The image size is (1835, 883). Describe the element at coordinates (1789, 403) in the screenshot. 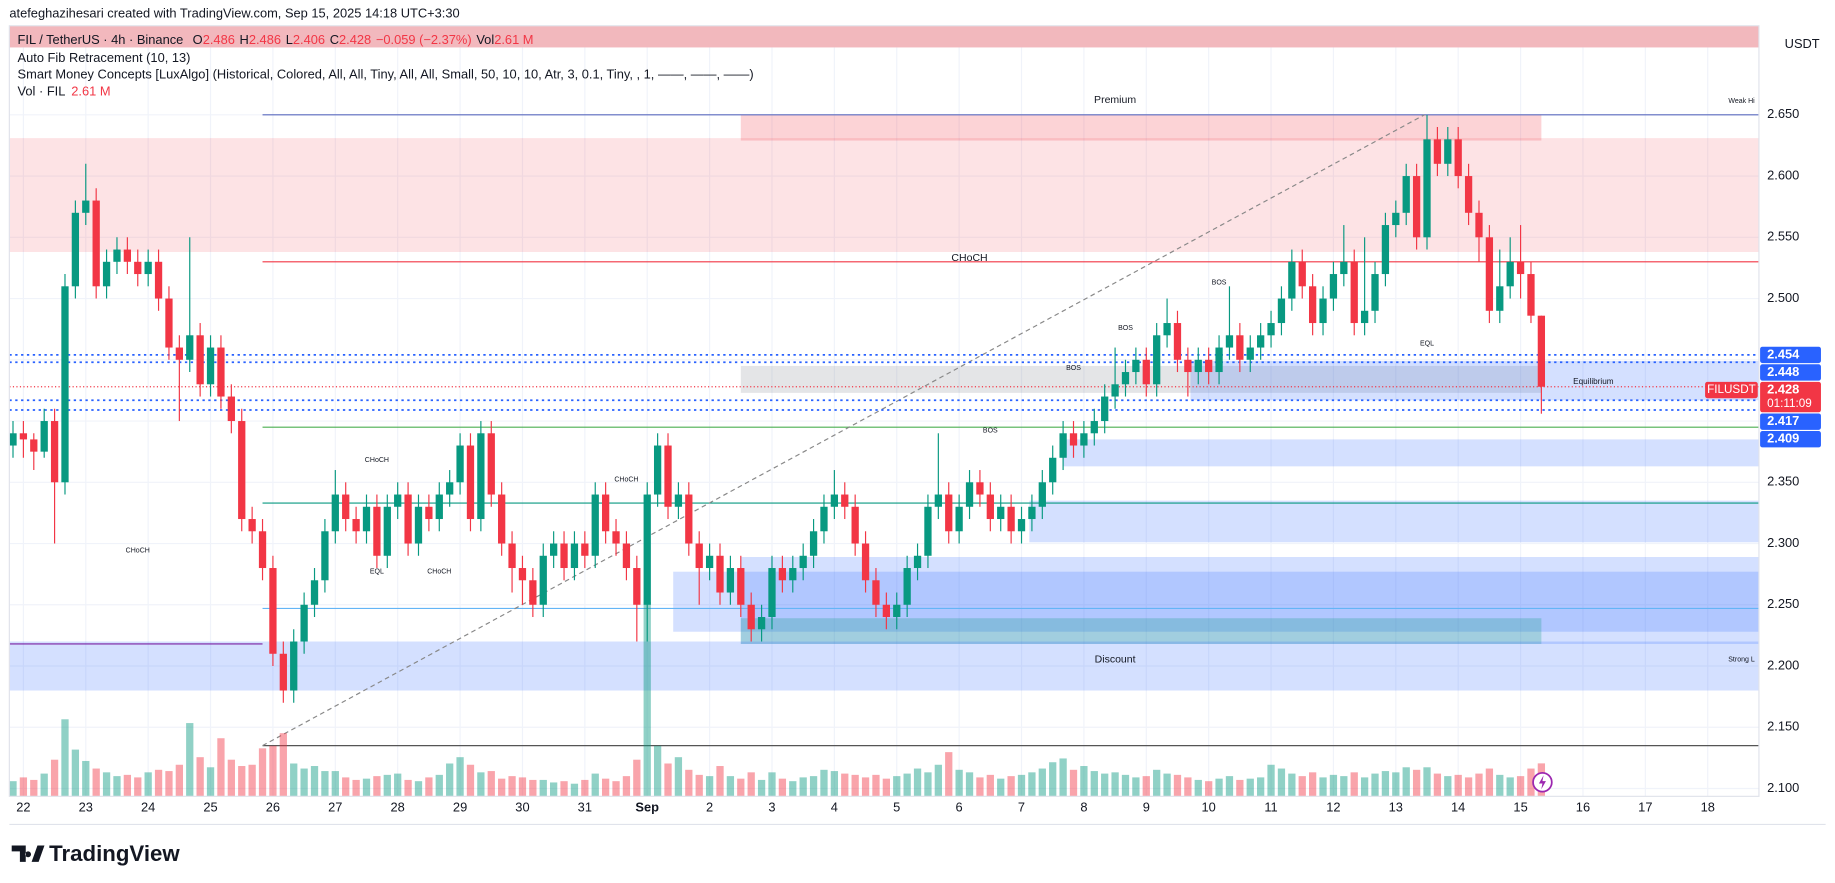

I see `countdown: 01:11:09` at that location.